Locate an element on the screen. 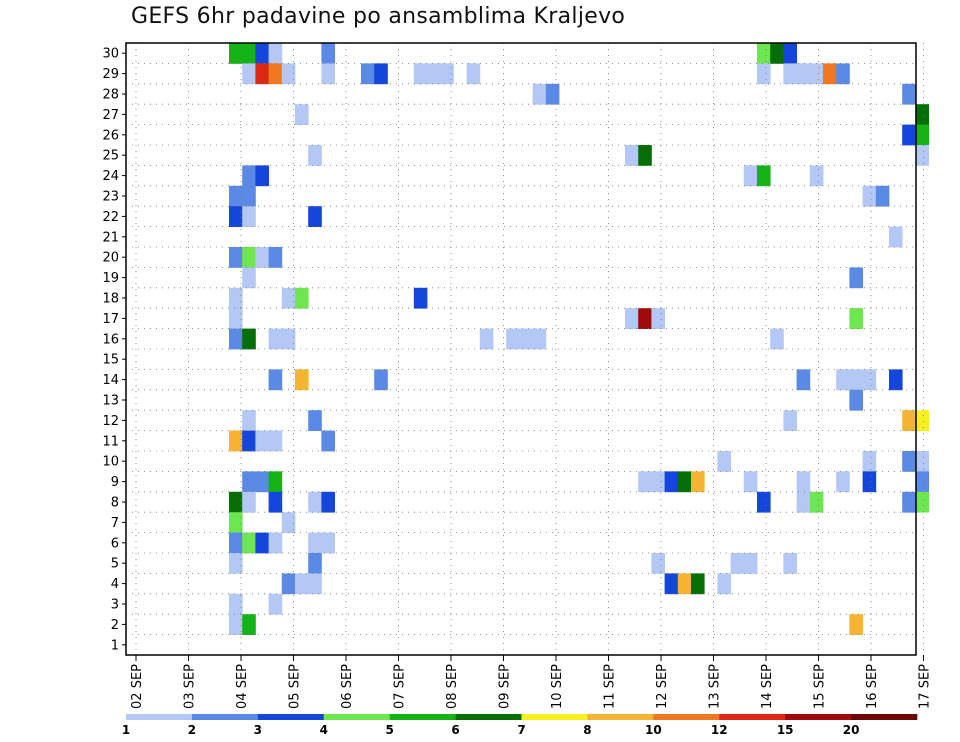 The width and height of the screenshot is (960, 742). x-tick-label: 04 SEP is located at coordinates (242, 686).